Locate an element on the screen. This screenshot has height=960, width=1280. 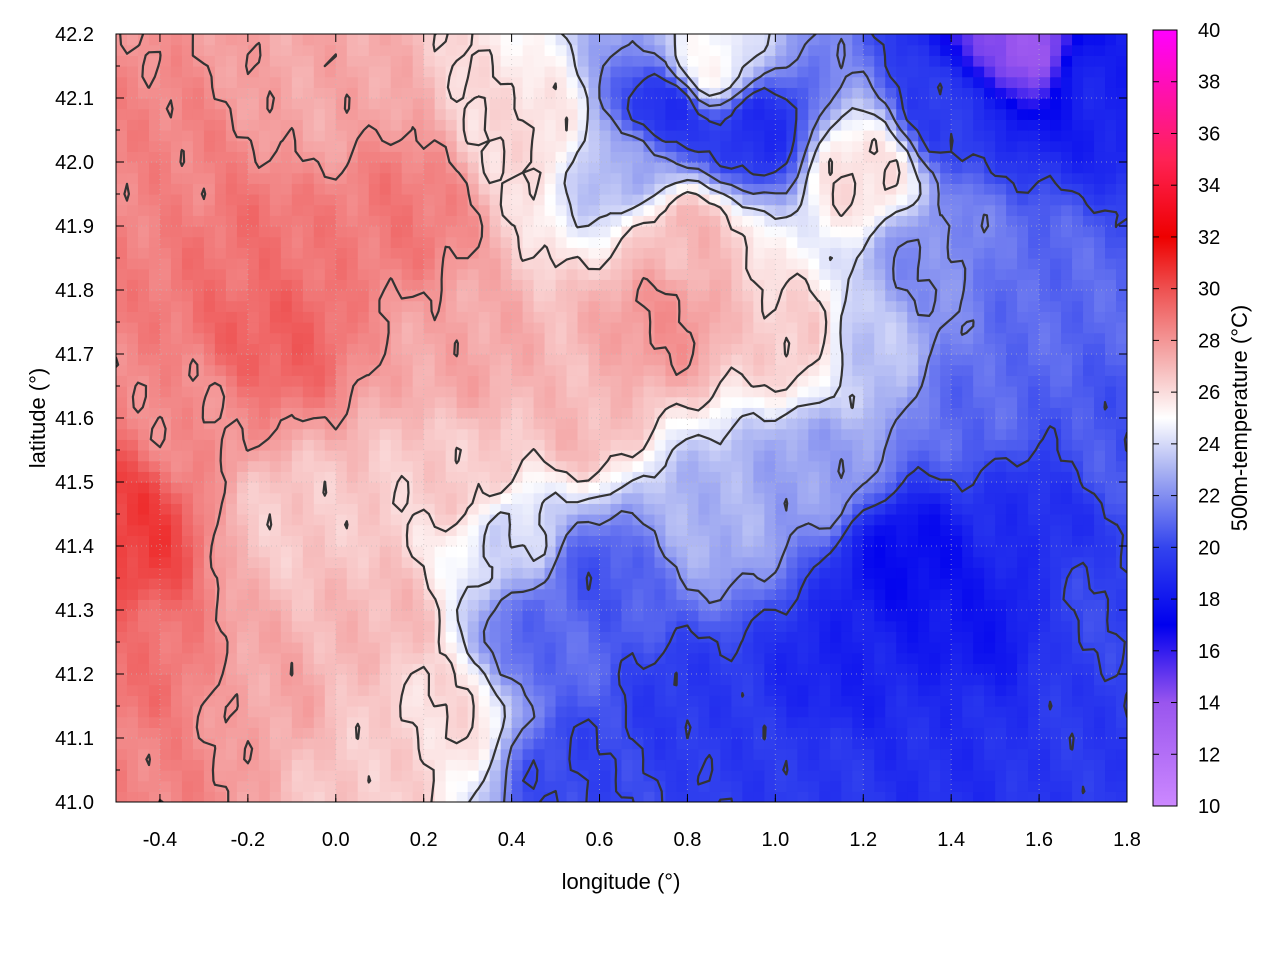
y-tick-label: 42.0 is located at coordinates (74, 163).